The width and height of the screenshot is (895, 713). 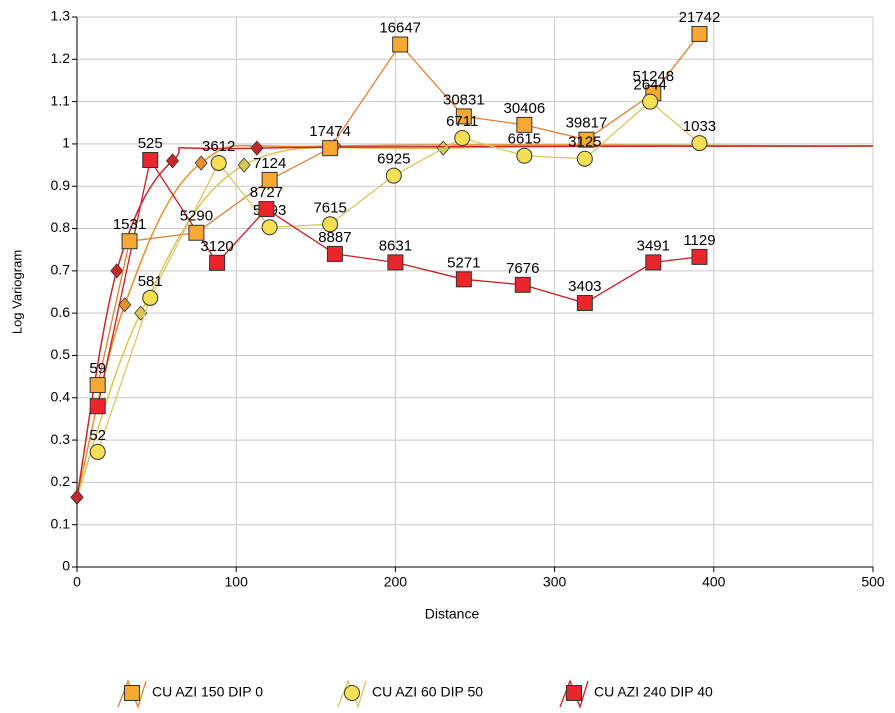 What do you see at coordinates (207, 692) in the screenshot?
I see `legend-label: CU AZI 150 DIP 0` at bounding box center [207, 692].